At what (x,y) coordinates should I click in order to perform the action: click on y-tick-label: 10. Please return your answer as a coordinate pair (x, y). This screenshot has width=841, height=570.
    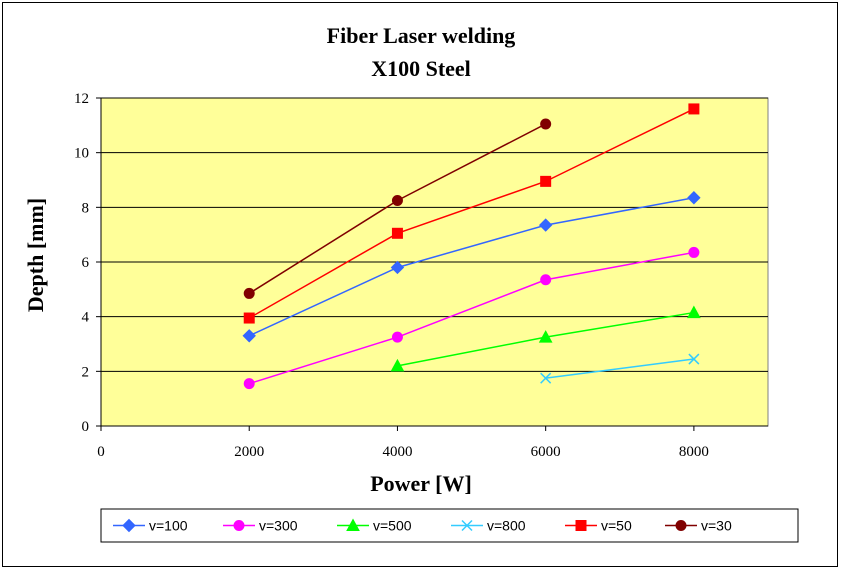
    Looking at the image, I should click on (81, 154).